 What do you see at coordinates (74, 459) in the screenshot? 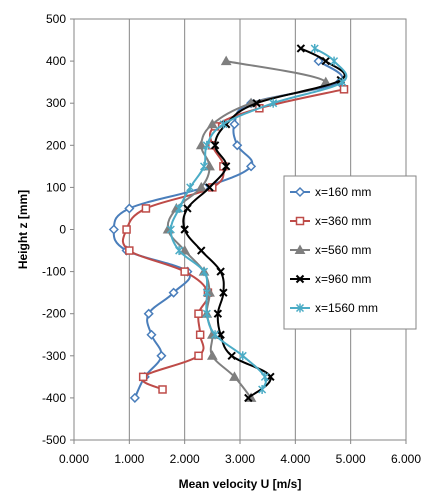
I see `x-tick-label: 0.000` at bounding box center [74, 459].